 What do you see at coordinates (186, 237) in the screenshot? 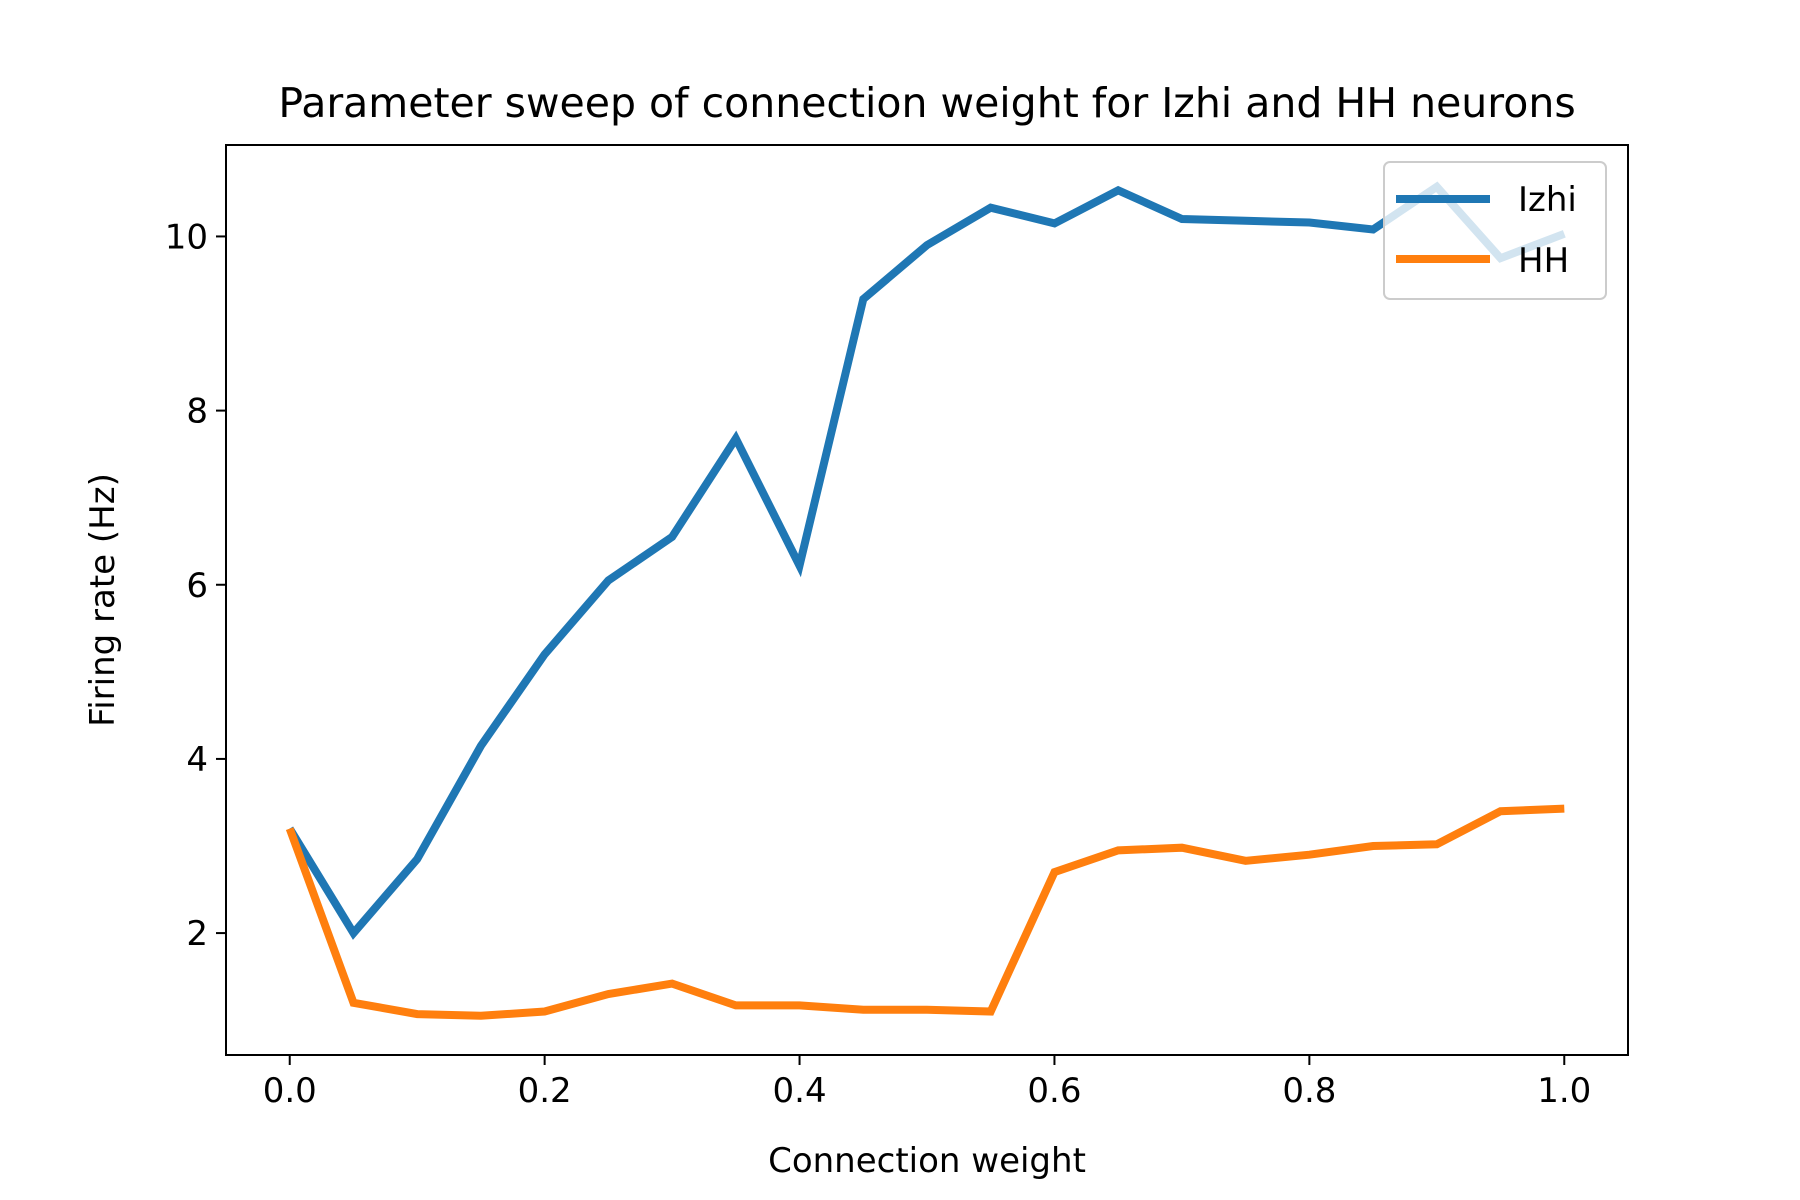
I see `y-tick-label: 10` at bounding box center [186, 237].